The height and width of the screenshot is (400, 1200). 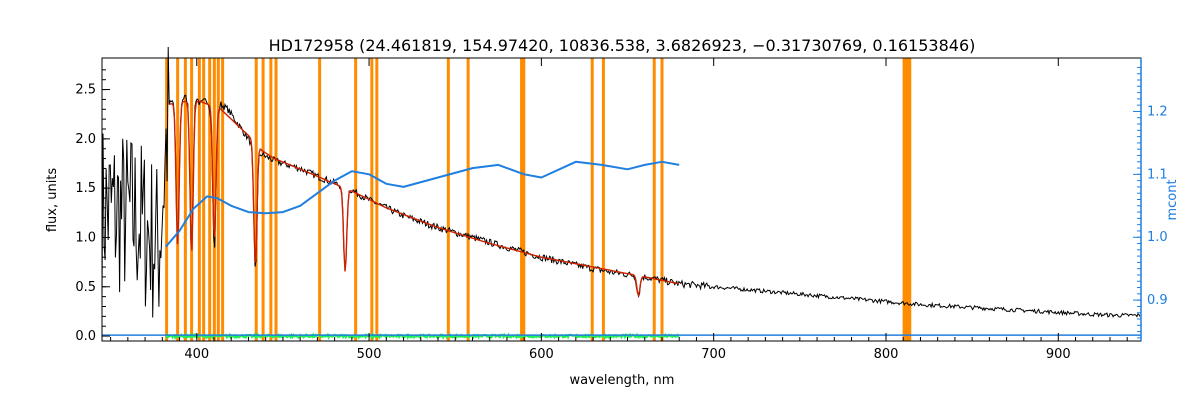 I want to click on y2-tick-label: 1.1, so click(x=1157, y=174).